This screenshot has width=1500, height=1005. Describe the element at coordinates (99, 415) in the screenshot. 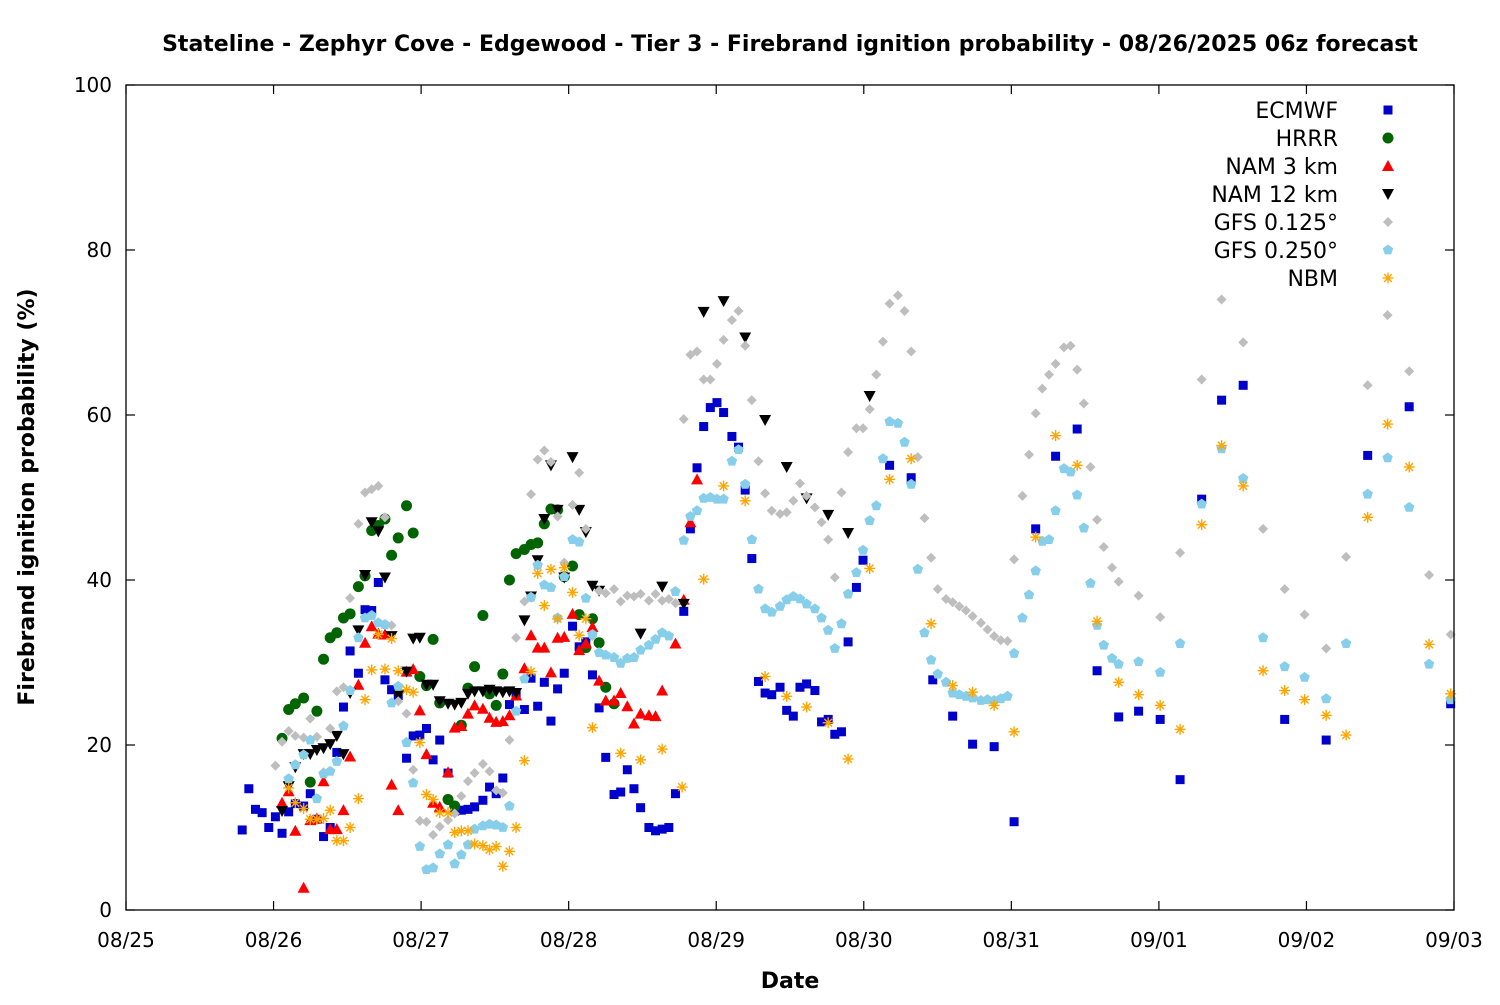

I see `y-tick-label: 60` at that location.